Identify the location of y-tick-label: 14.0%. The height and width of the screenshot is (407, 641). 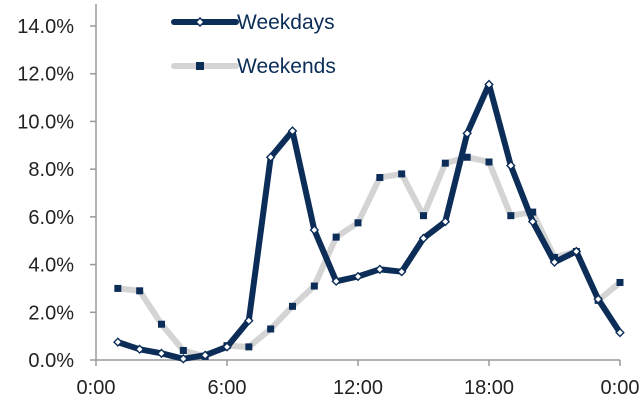
(45, 27).